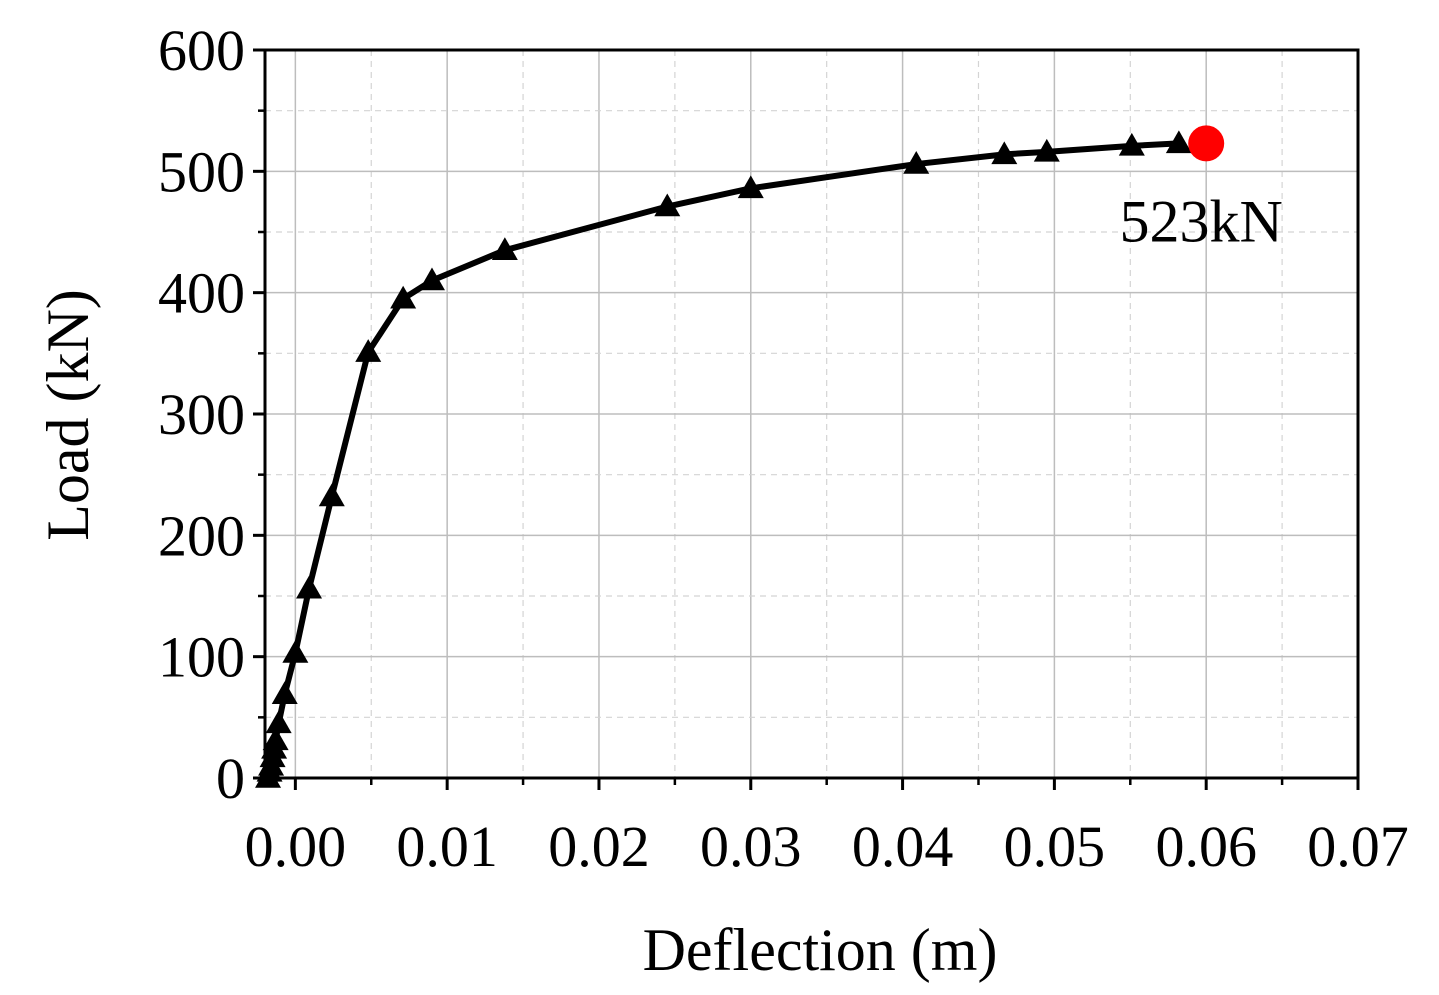  Describe the element at coordinates (201, 535) in the screenshot. I see `y-tick-label: 200` at that location.